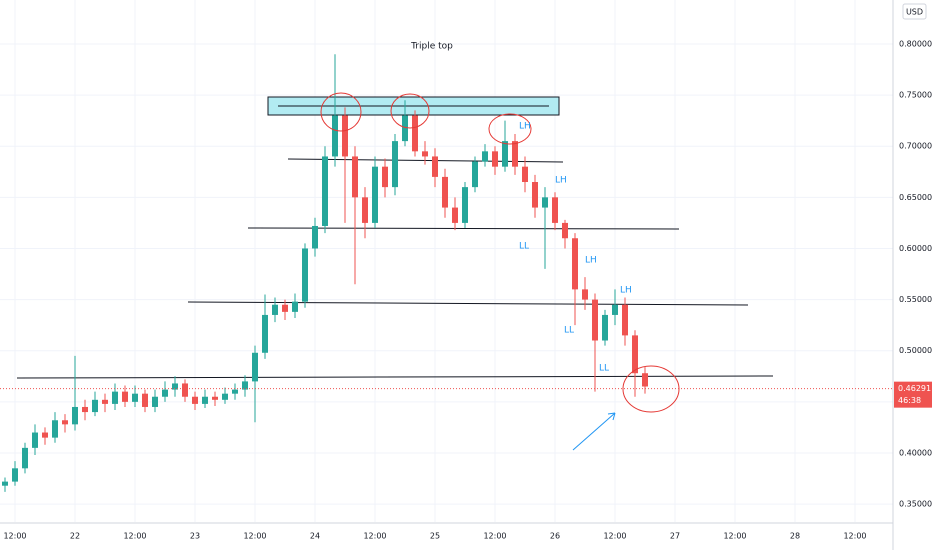  Describe the element at coordinates (915, 197) in the screenshot. I see `y-tick-label: 0.65000` at that location.